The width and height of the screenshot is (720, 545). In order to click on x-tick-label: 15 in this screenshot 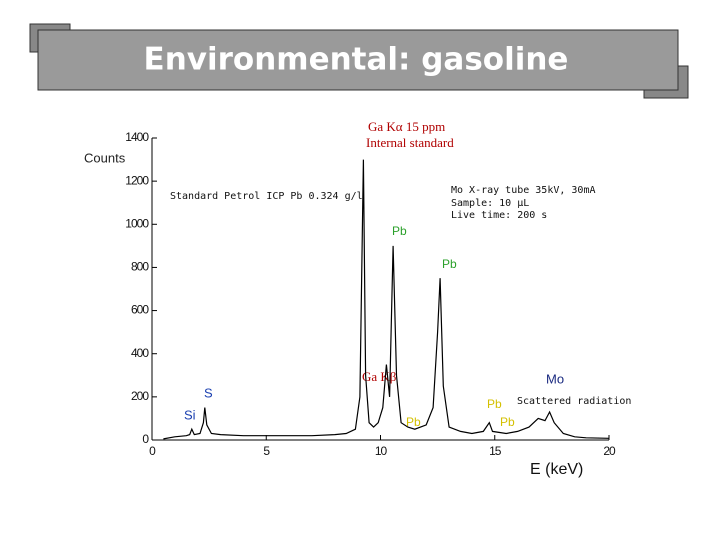, I will do `click(495, 451)`.